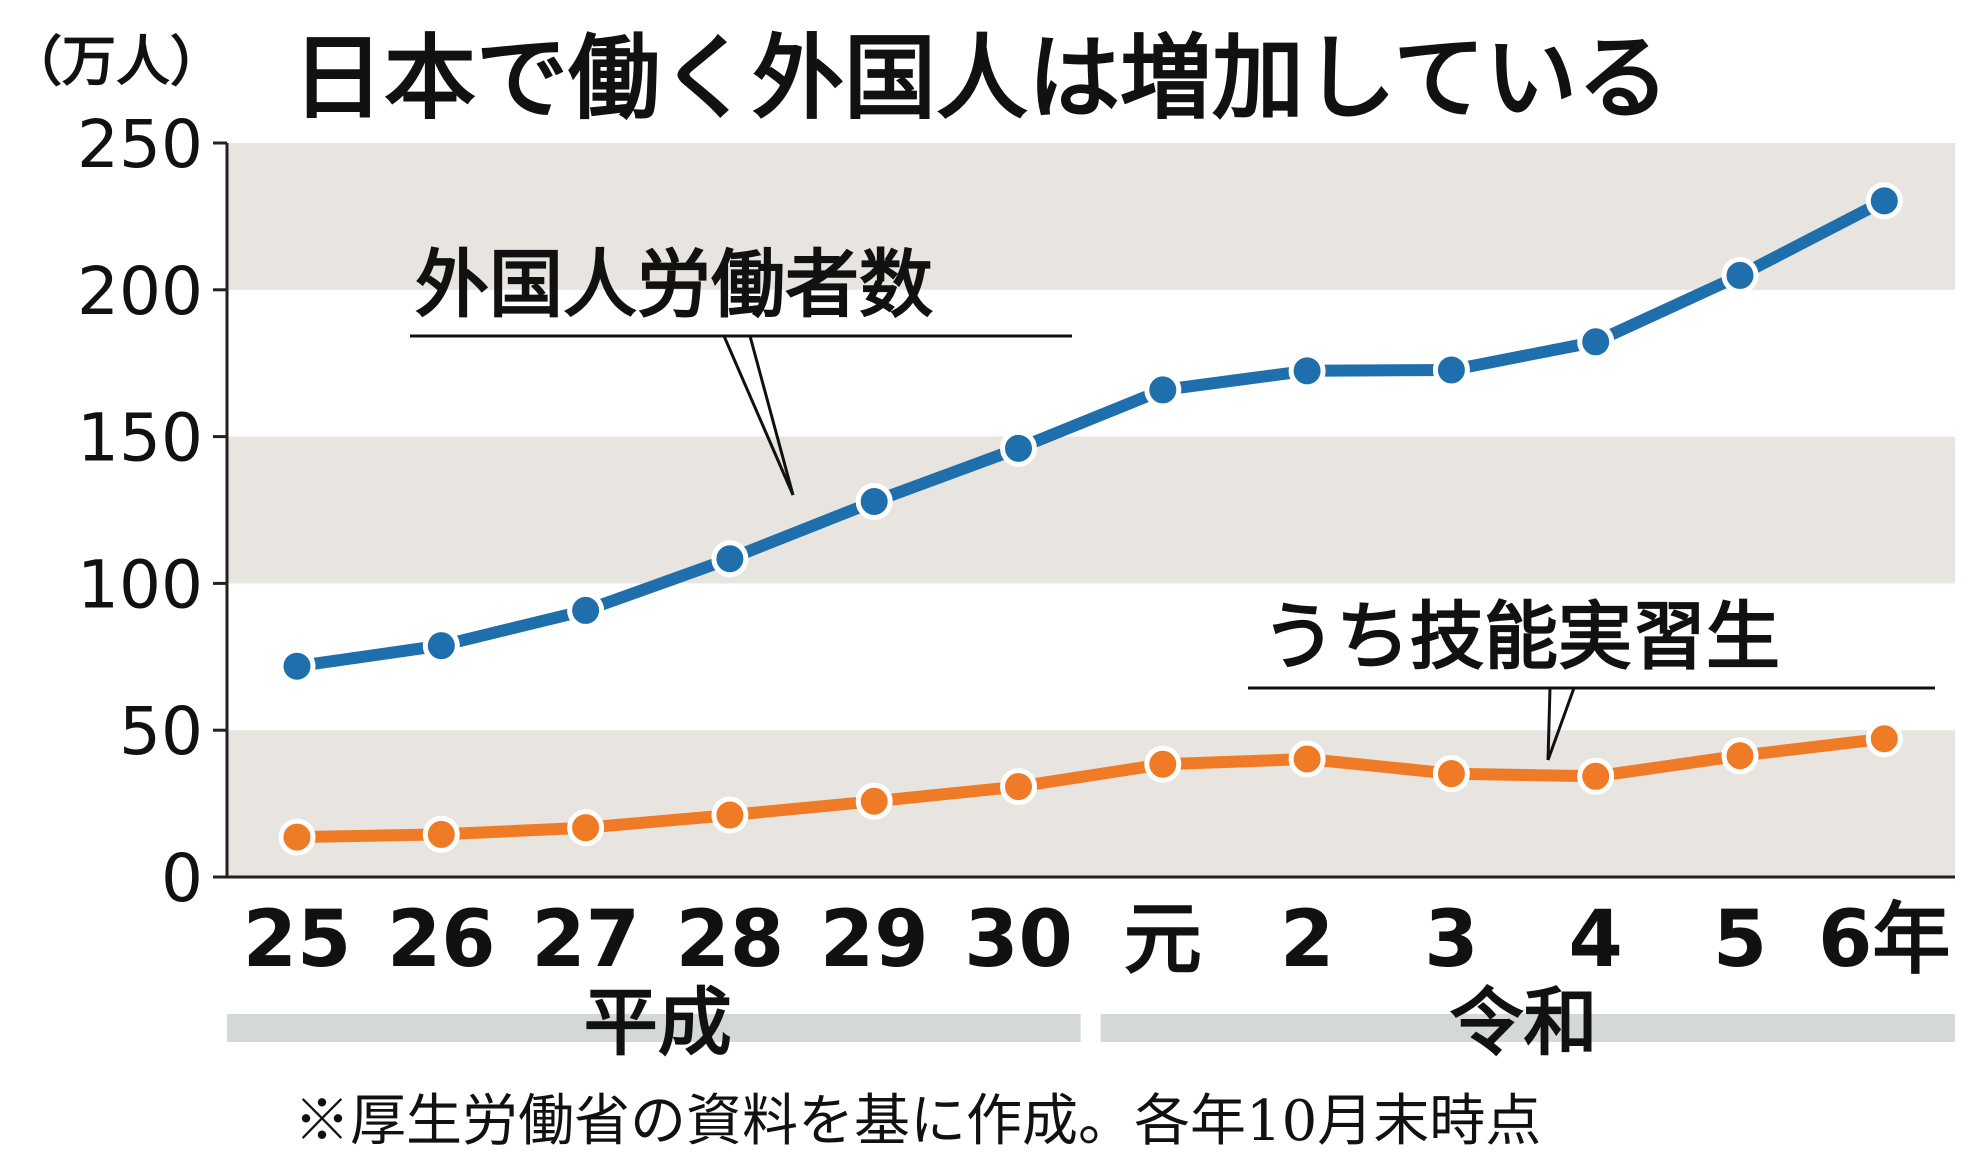 This screenshot has width=1977, height=1162. What do you see at coordinates (1524, 1023) in the screenshot?
I see `era-label: 令和` at bounding box center [1524, 1023].